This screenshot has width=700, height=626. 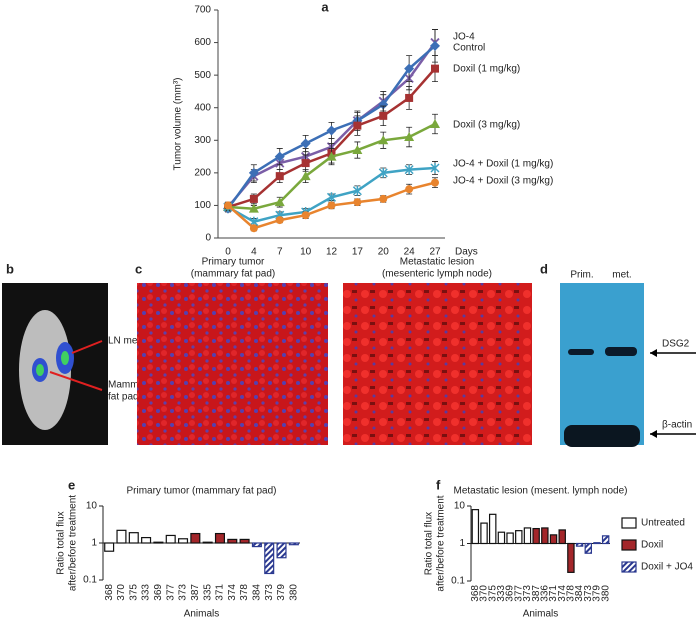 What do you see at coordinates (202, 140) in the screenshot?
I see `y-tick-label: 300` at bounding box center [202, 140].